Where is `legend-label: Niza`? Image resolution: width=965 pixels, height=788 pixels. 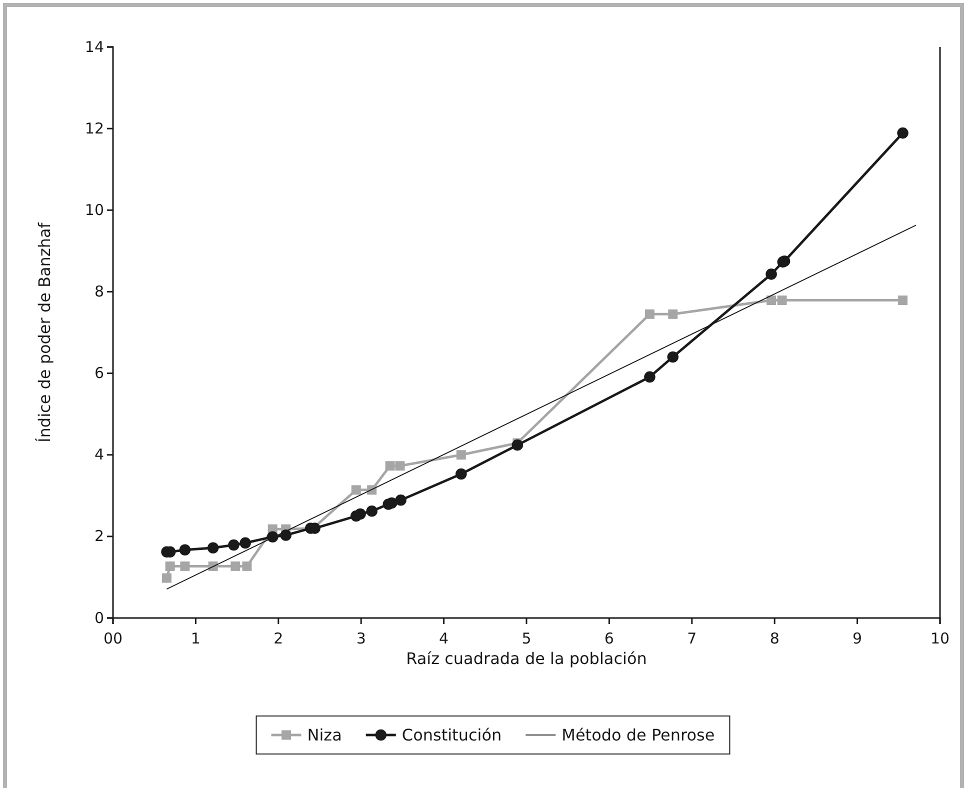 legend-label: Niza is located at coordinates (324, 735).